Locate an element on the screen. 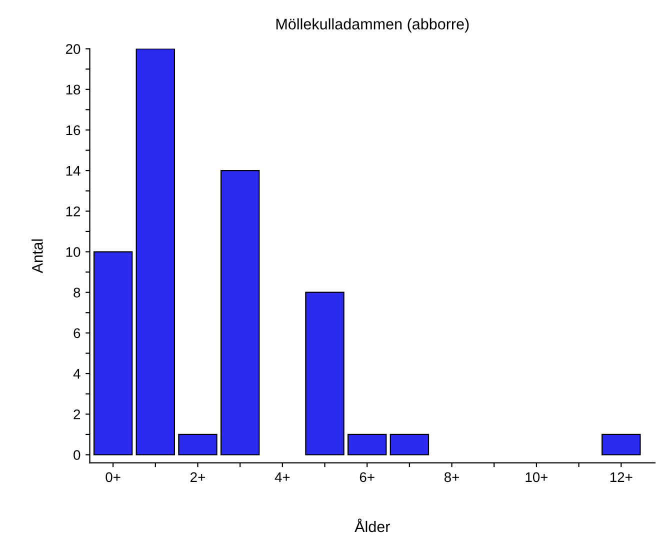  x-tick-label: 8+ is located at coordinates (452, 477).